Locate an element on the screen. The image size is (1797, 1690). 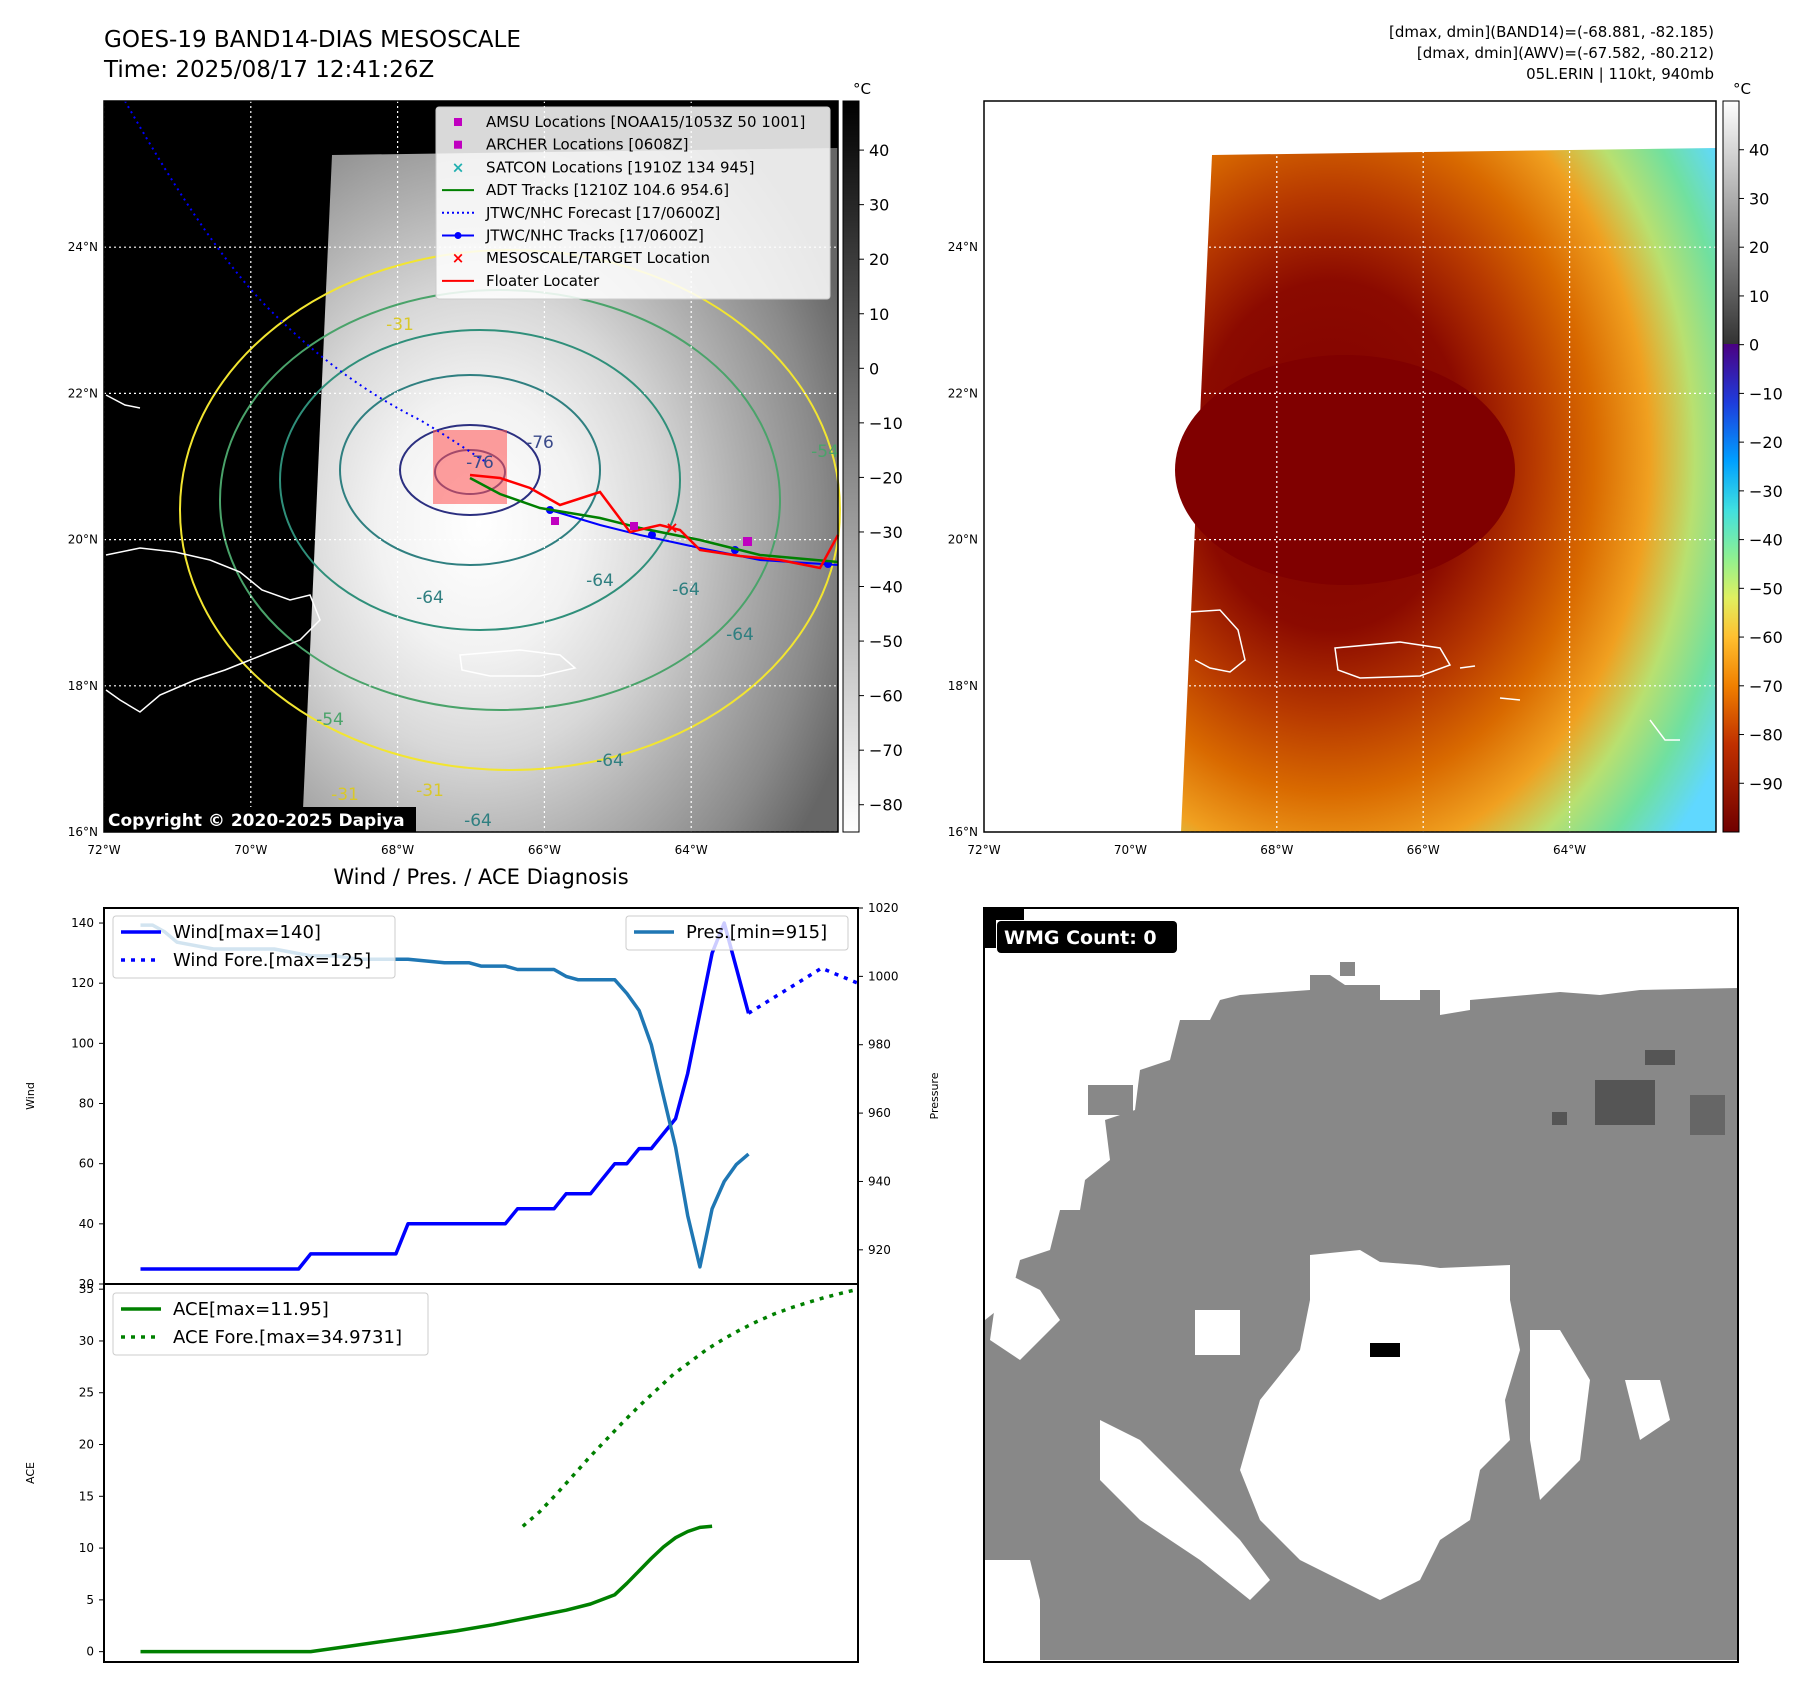
legend-label: SATCON Locations [1910Z 134 945] is located at coordinates (620, 167).